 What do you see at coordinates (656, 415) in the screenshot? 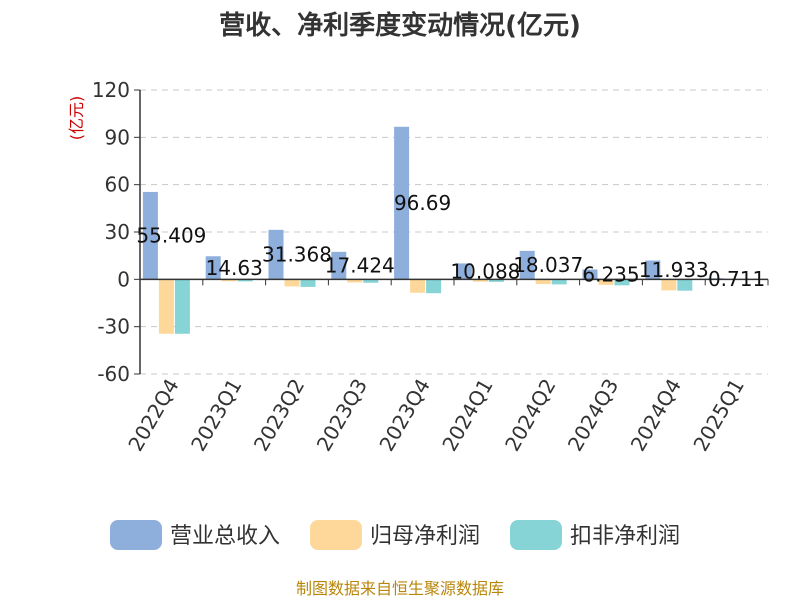
I see `x-tick-label: 2024Q4` at bounding box center [656, 415].